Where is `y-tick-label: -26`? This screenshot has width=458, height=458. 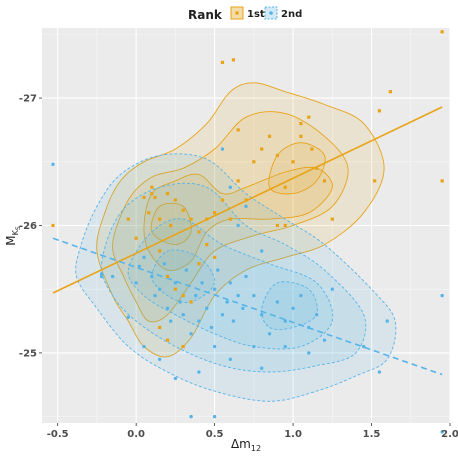
y-tick-label: -26 is located at coordinates (28, 226).